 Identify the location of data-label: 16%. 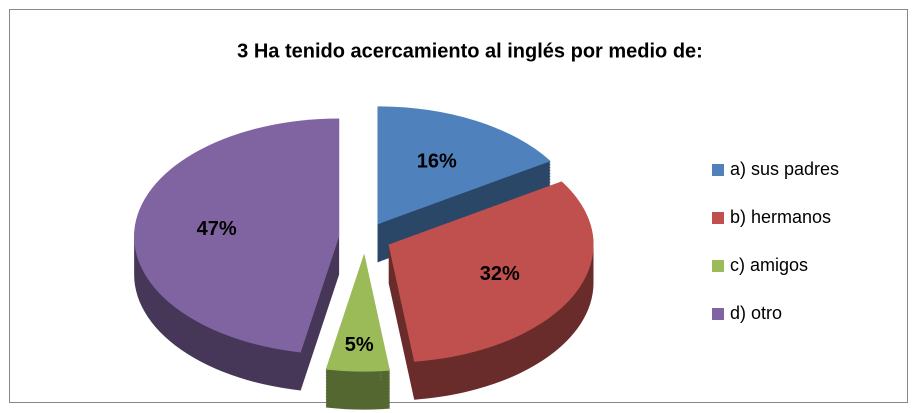
(437, 162).